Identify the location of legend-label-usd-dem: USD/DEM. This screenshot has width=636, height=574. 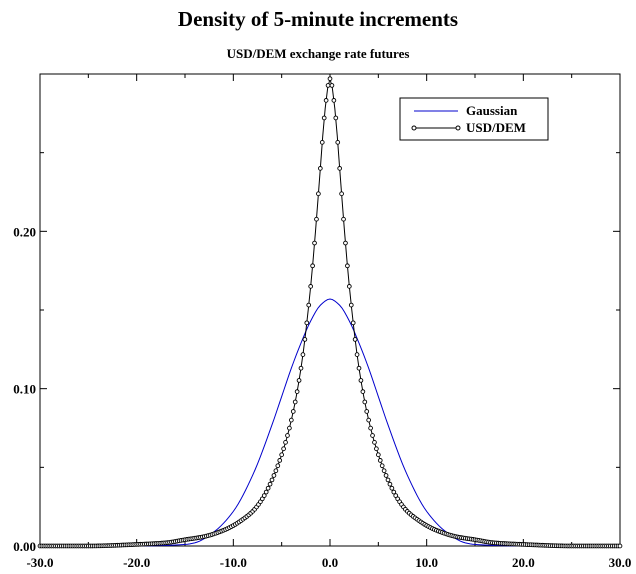
(496, 127).